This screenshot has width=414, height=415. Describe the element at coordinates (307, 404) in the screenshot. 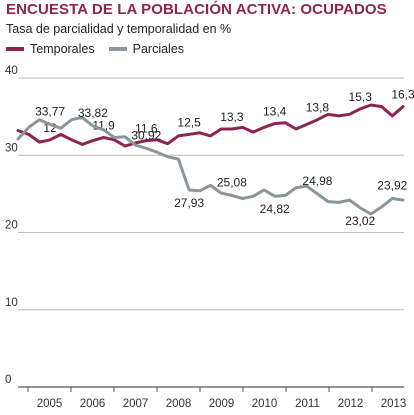

I see `x-tick-label: 2011` at that location.